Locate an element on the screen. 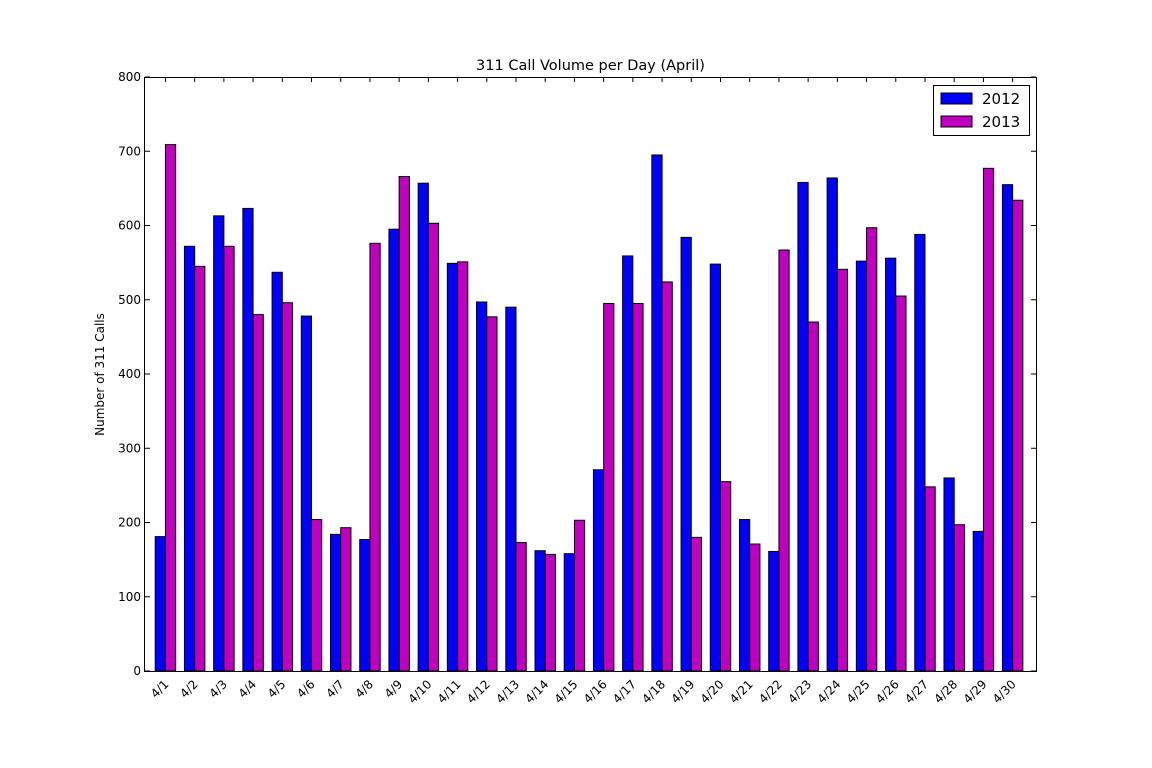  y-tick-label: 100 is located at coordinates (129, 597).